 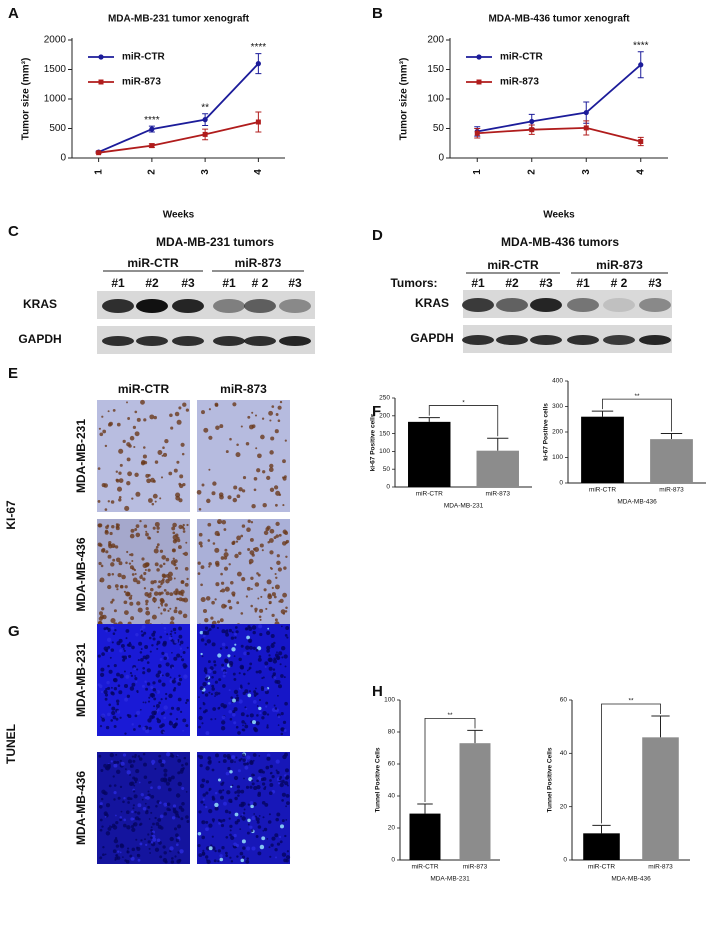 What do you see at coordinates (404, 99) in the screenshot?
I see `y-axis-label: Tumor size (mm³)` at bounding box center [404, 99].